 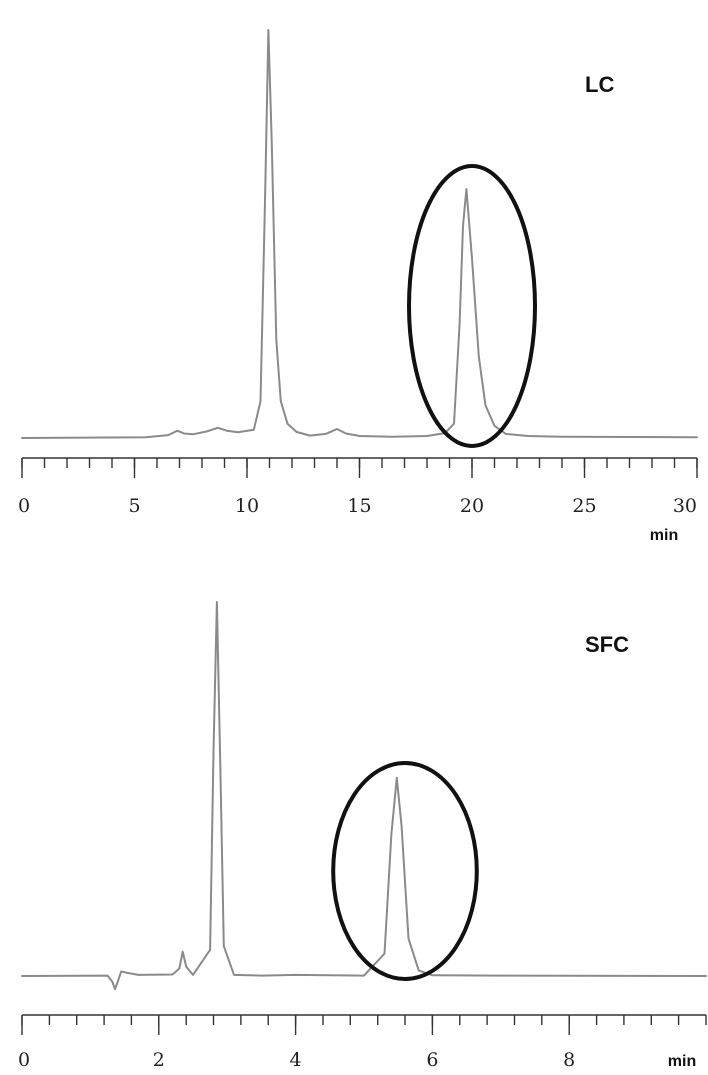 I want to click on lc-tick-label: 10, so click(x=247, y=506).